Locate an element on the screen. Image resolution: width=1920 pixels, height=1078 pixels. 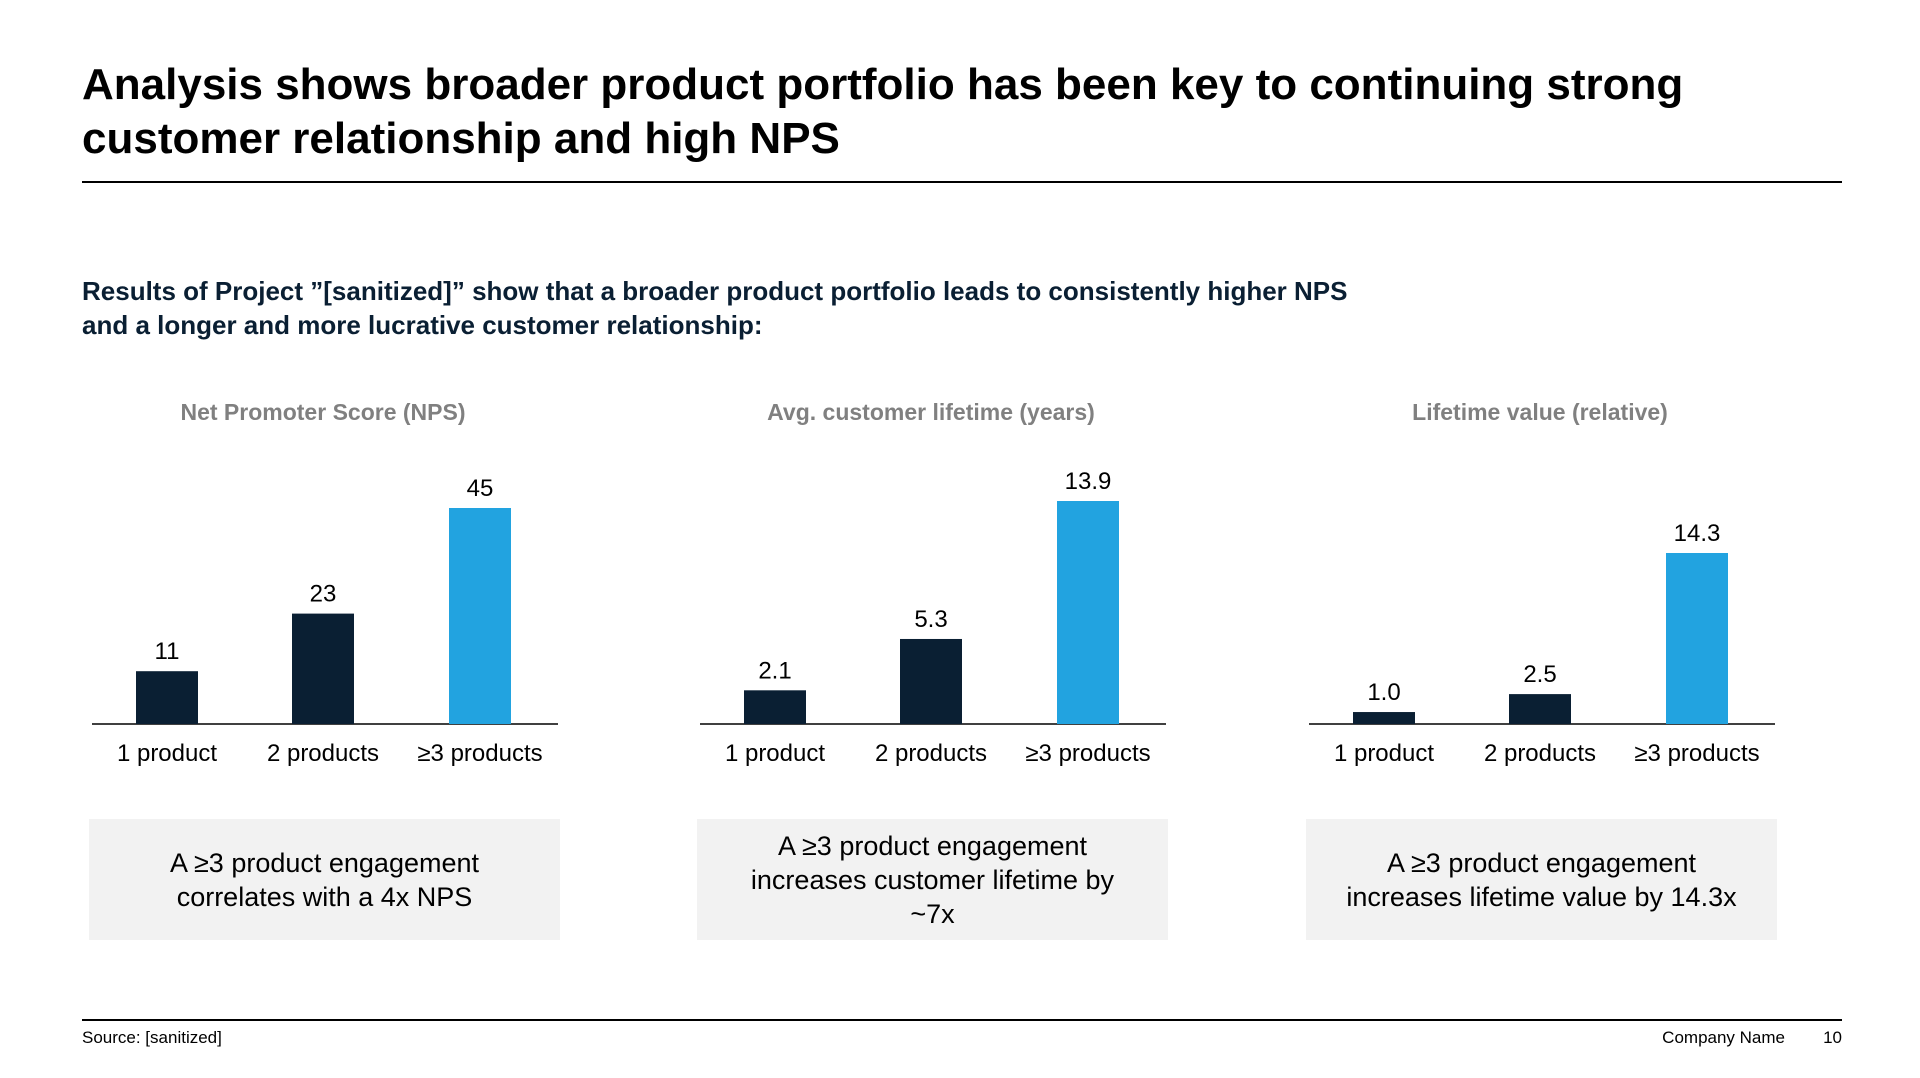
data-label: 5.3 is located at coordinates (930, 619).